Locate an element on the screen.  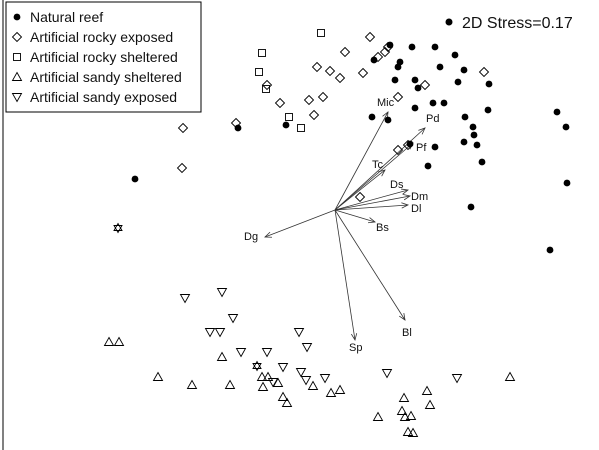
vector-label-tc: Tc is located at coordinates (378, 165).